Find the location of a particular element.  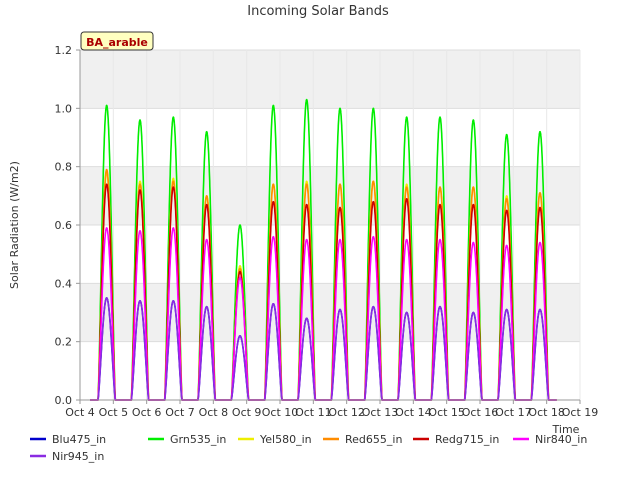

legend-item: Blu475_in is located at coordinates (68, 439).